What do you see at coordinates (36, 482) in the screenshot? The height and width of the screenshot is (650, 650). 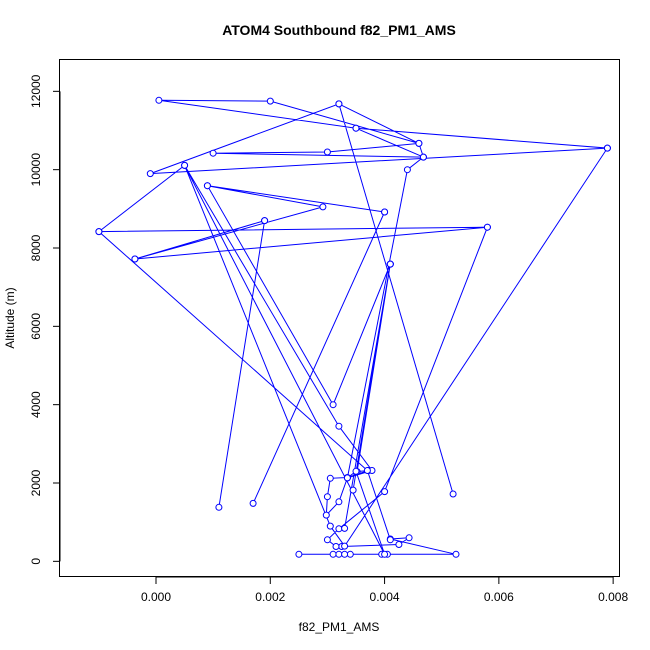 I see `y-tick-label: 2000` at bounding box center [36, 482].